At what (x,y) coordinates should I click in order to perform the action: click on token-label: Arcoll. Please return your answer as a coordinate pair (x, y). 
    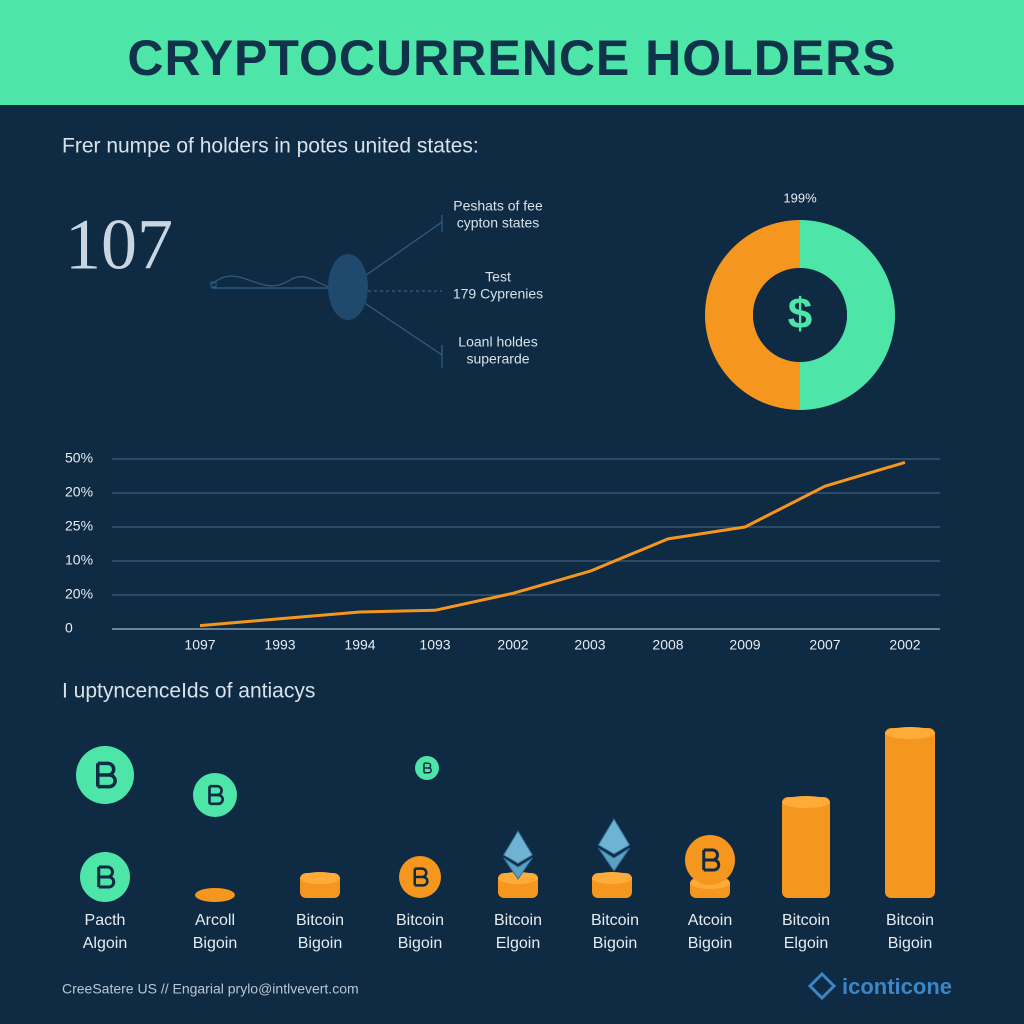
    Looking at the image, I should click on (215, 920).